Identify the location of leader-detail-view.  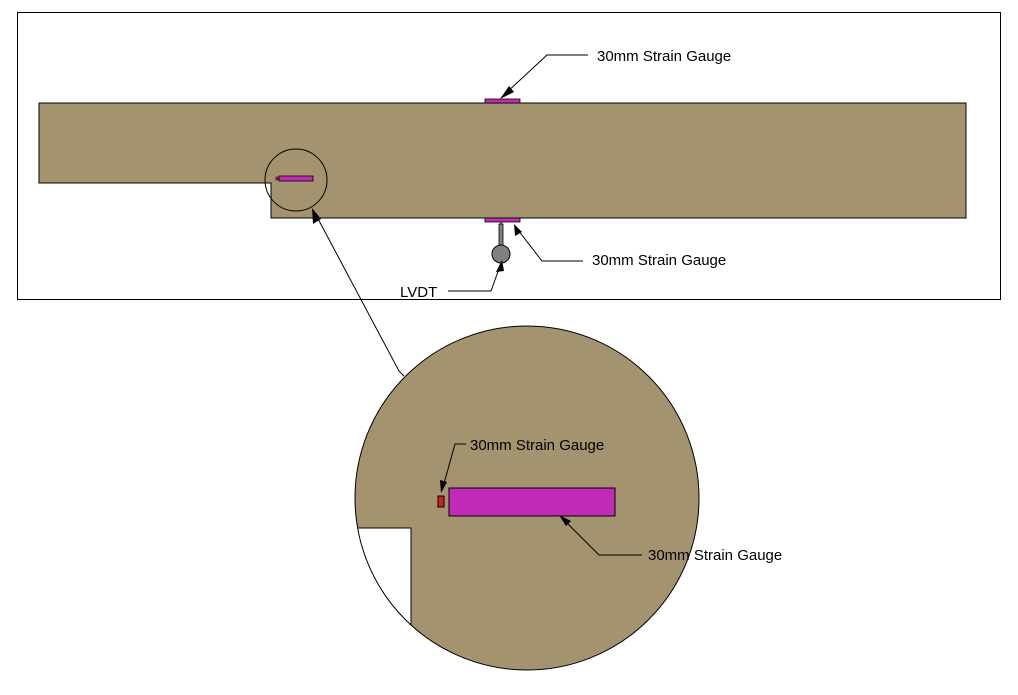
(358, 292).